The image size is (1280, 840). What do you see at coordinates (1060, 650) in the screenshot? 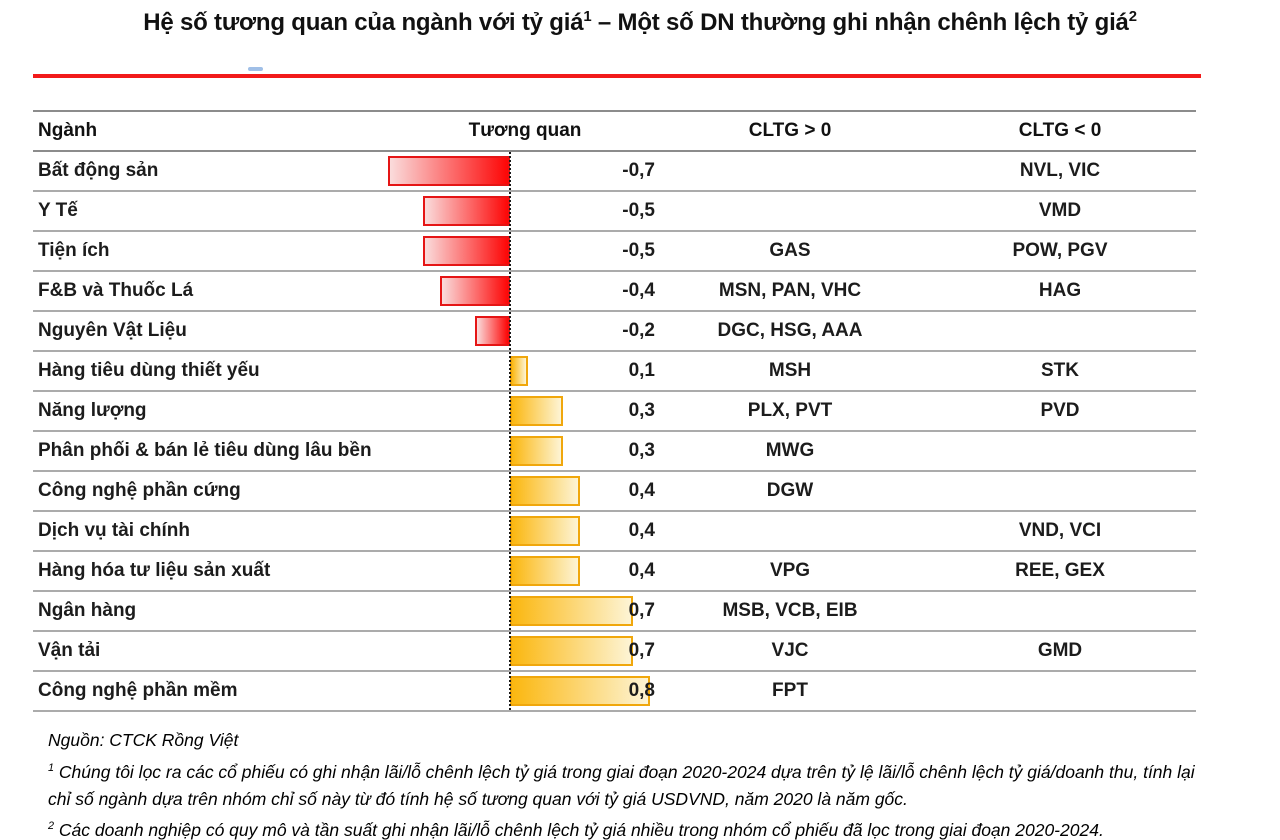
I see `tickers-cltg-negative: GMD` at bounding box center [1060, 650].